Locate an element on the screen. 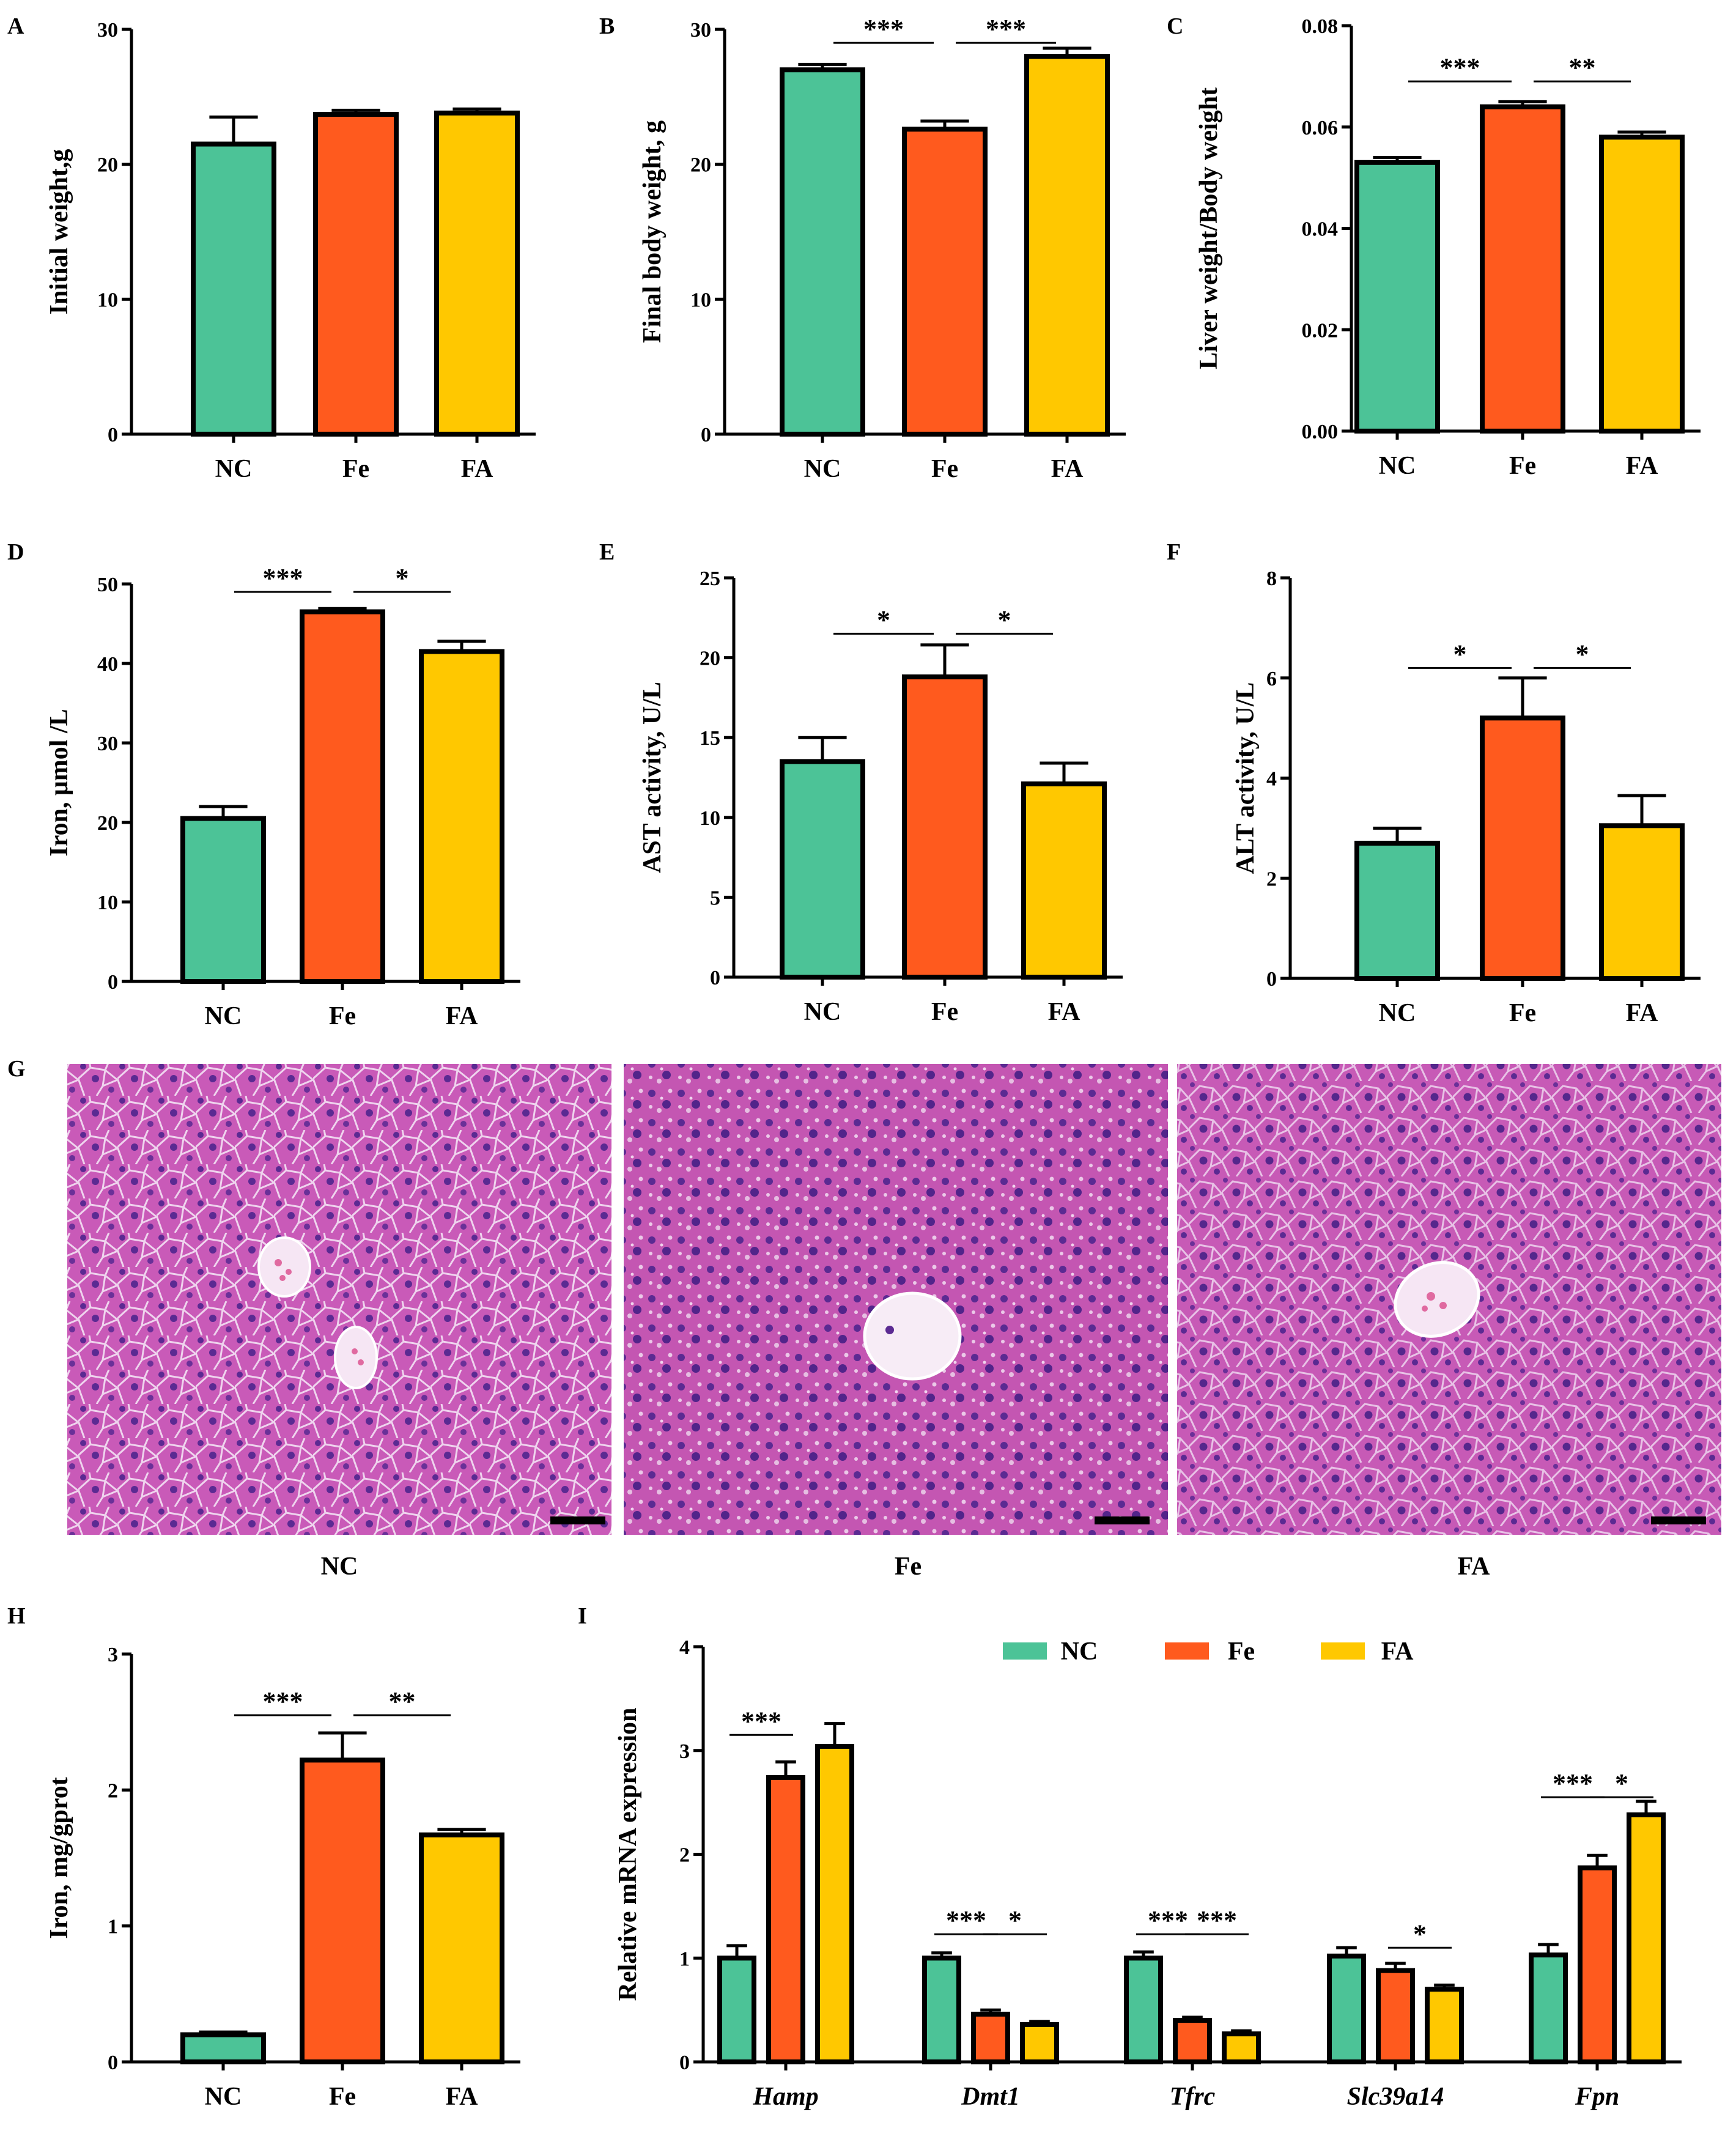 This screenshot has height=2131, width=1736. chart-h-bar-fa is located at coordinates (461, 1949).